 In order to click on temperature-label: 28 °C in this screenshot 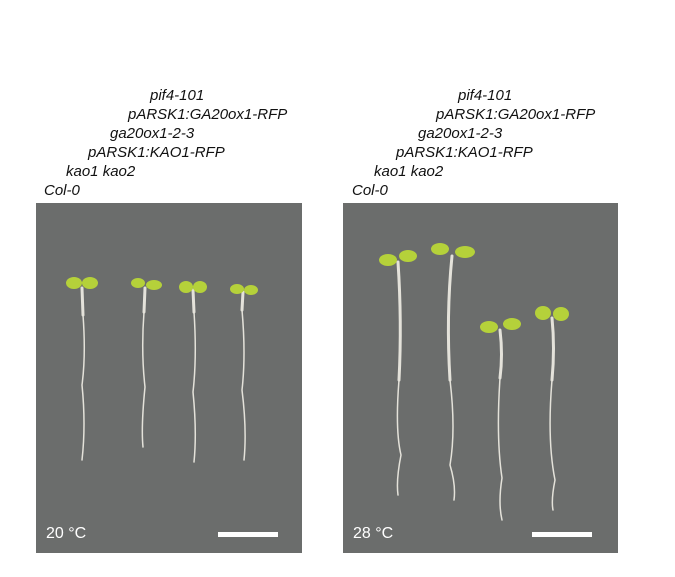, I will do `click(373, 533)`.